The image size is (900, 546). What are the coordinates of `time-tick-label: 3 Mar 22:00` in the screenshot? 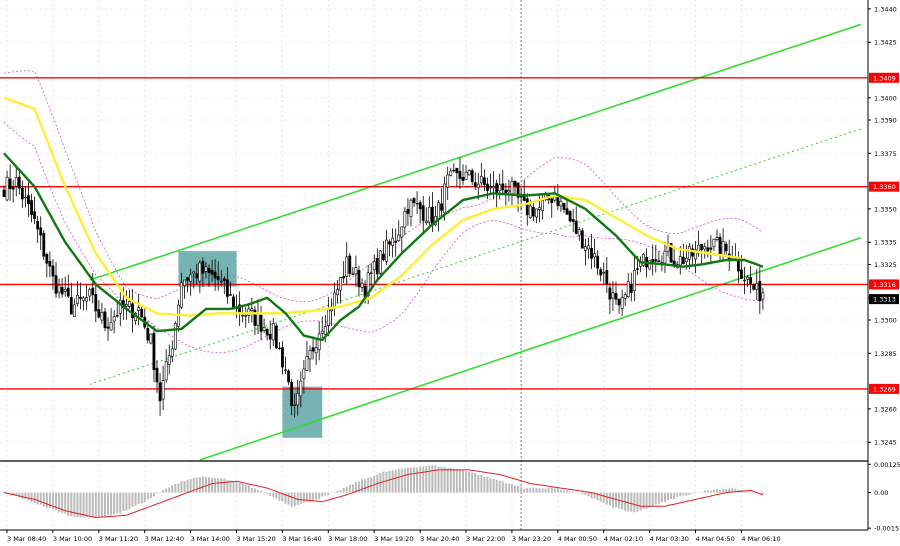 It's located at (485, 539).